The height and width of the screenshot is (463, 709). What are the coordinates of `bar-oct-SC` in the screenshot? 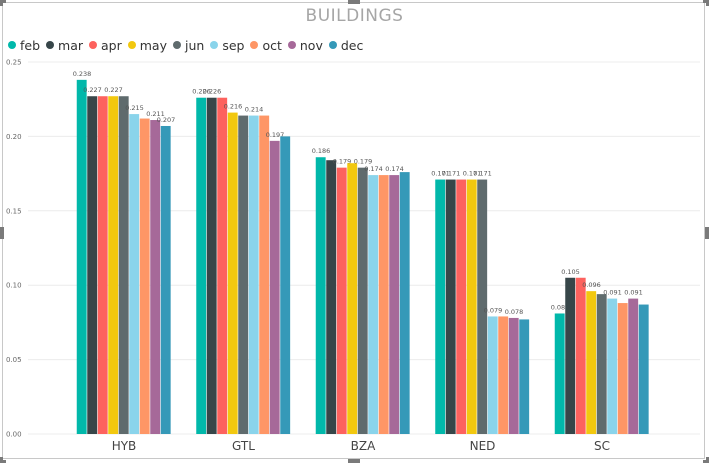 It's located at (622, 368).